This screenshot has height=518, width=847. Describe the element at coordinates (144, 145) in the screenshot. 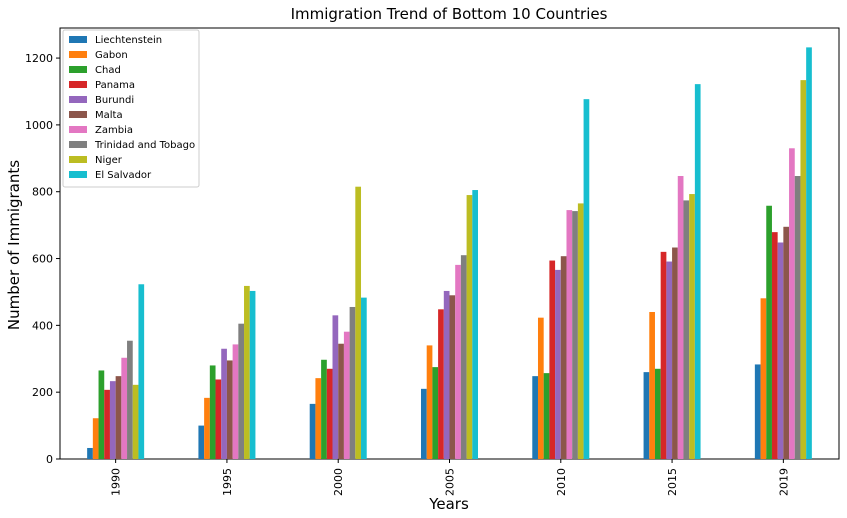

I see `legend-label: Trinidad and Tobago` at that location.